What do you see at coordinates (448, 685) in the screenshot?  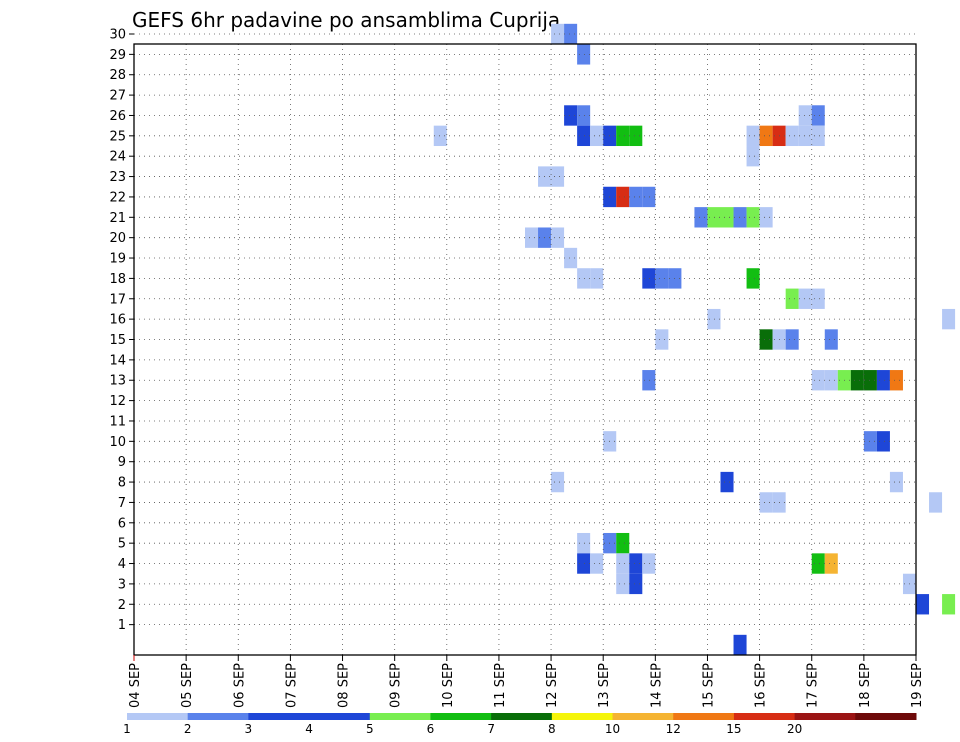 I see `x-tick-label: 10 SEP` at bounding box center [448, 685].